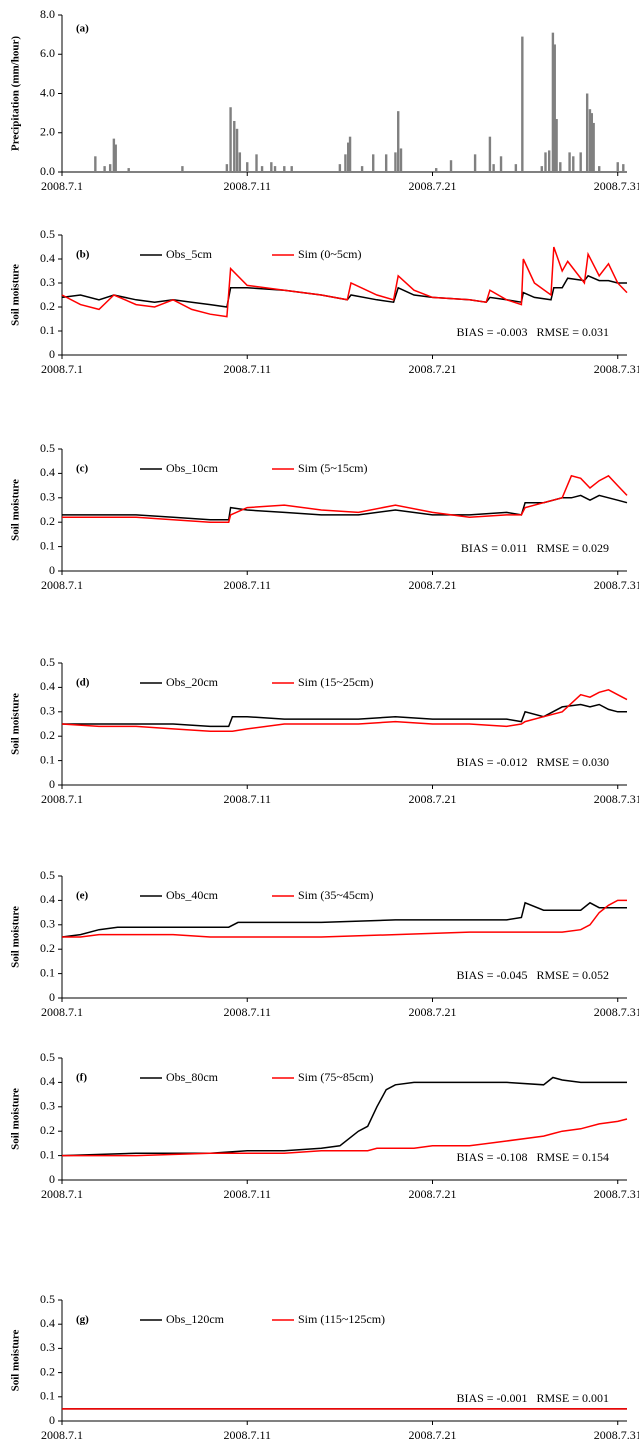 The width and height of the screenshot is (639, 1454). What do you see at coordinates (192, 1077) in the screenshot?
I see `legend-label: Obs_80cm` at bounding box center [192, 1077].